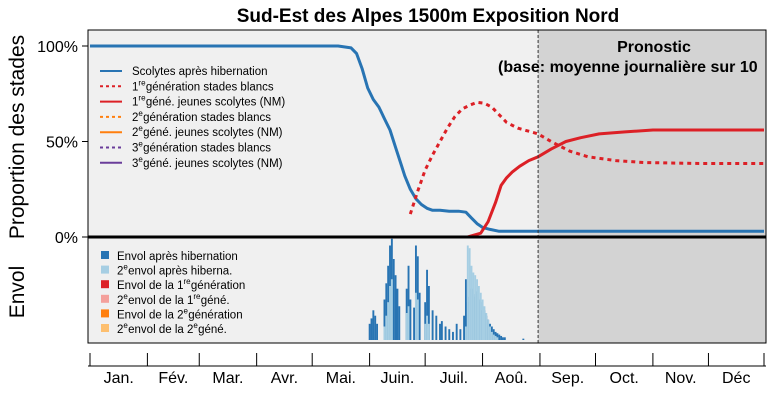  I want to click on y-tick-label-1: 50%, so click(62, 143).